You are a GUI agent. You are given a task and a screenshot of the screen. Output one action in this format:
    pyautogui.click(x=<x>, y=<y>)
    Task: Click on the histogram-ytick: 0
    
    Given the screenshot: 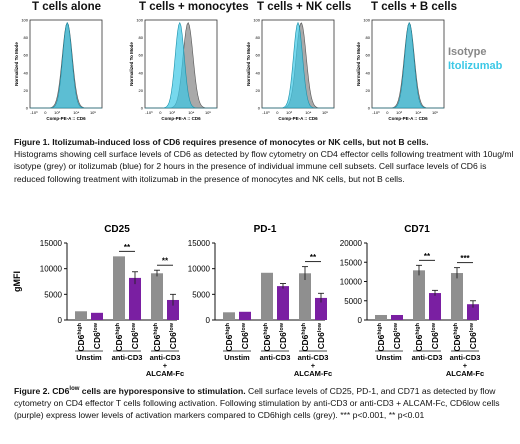 What is the action you would take?
    pyautogui.click(x=369, y=108)
    